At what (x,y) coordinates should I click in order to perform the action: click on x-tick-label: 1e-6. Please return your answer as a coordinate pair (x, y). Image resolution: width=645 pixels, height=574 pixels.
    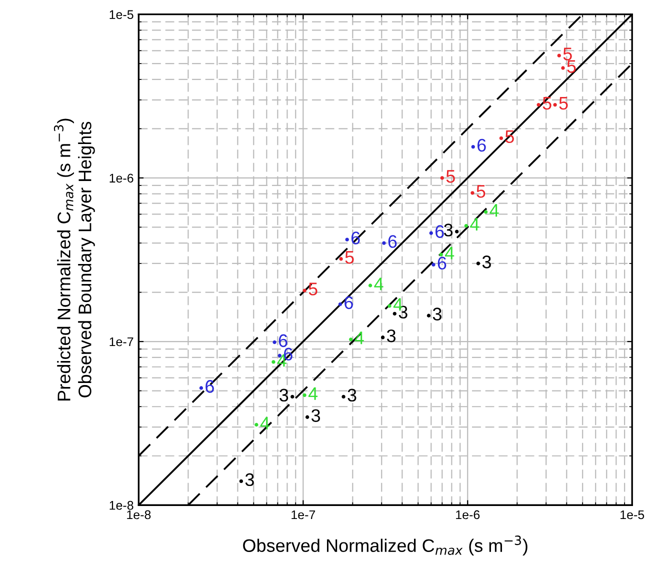
    Looking at the image, I should click on (468, 515).